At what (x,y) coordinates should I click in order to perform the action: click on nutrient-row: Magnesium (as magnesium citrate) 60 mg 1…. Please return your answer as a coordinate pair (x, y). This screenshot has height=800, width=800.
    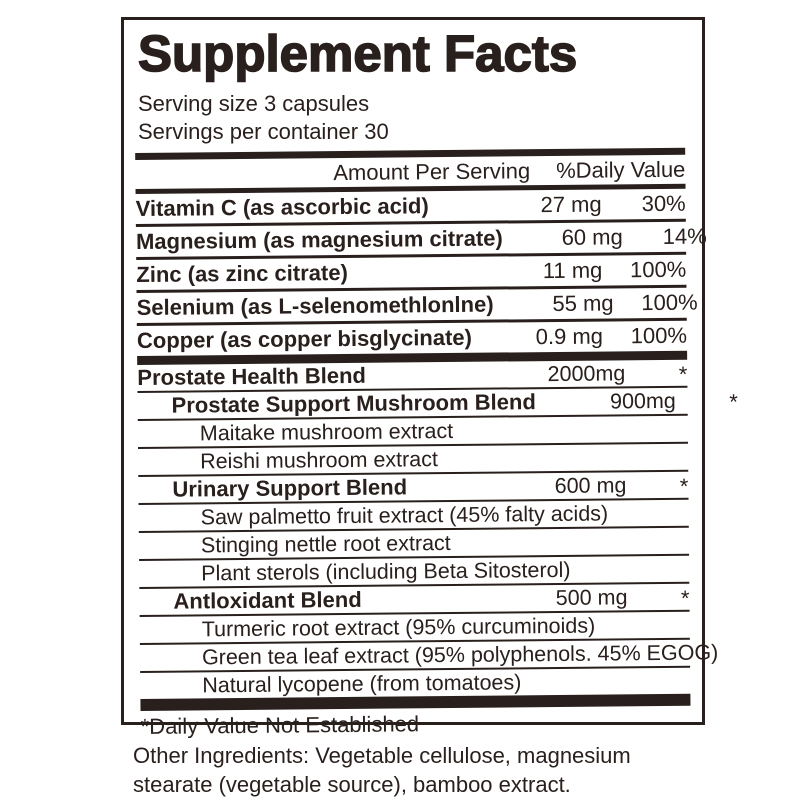
    Looking at the image, I should click on (421, 238).